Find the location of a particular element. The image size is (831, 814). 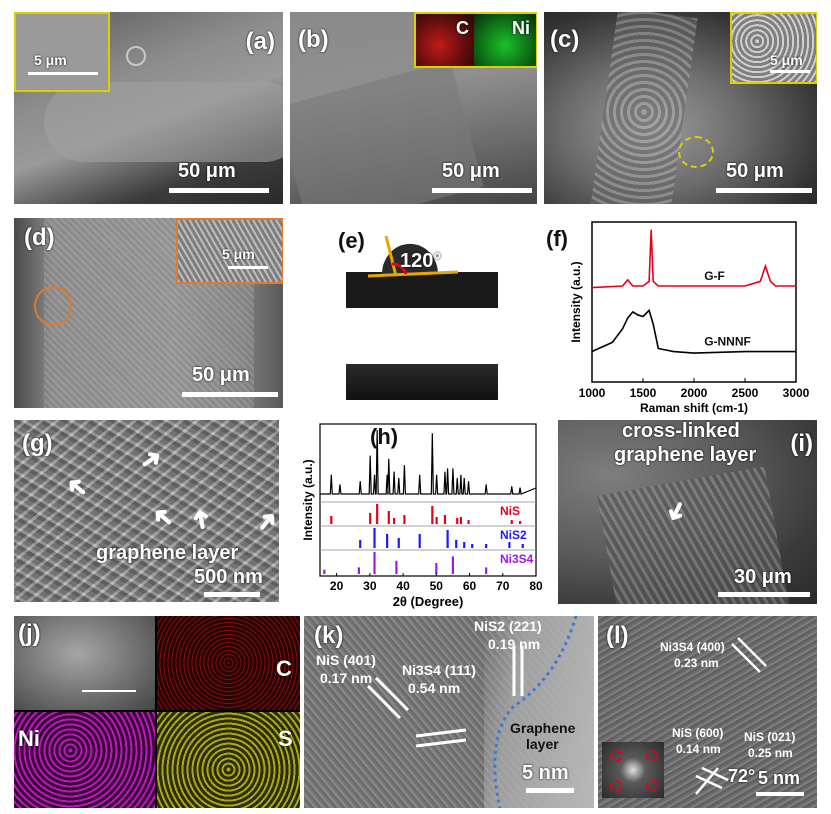

panel-j-sulfur-map is located at coordinates (228, 760).